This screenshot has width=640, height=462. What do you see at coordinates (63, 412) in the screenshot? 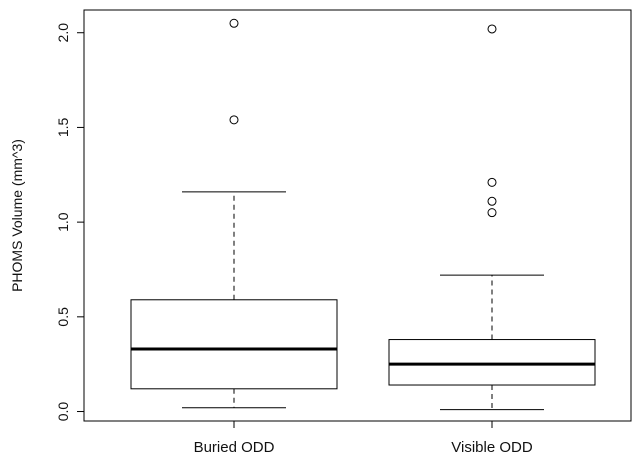
I see `y-tick-label: 0.0` at bounding box center [63, 412].